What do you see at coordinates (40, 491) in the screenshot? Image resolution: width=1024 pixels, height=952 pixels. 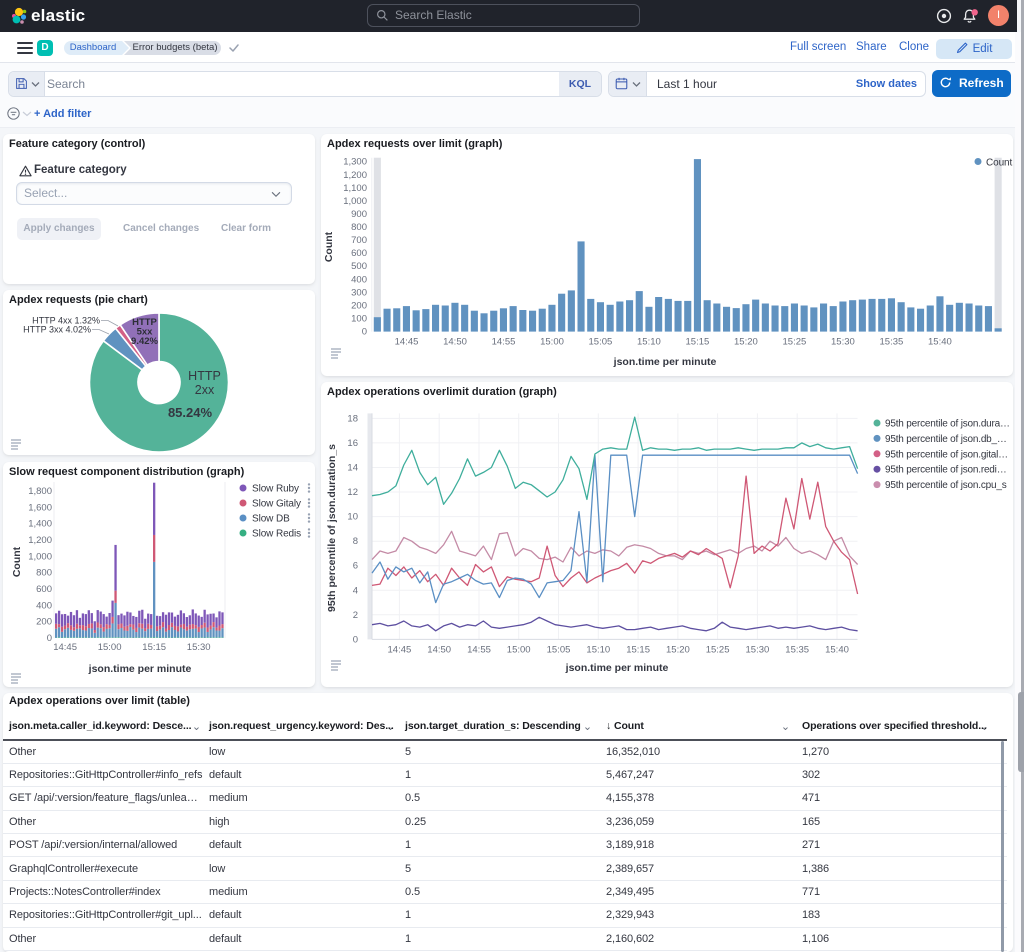 I see `svg-text: 1,800` at bounding box center [40, 491].